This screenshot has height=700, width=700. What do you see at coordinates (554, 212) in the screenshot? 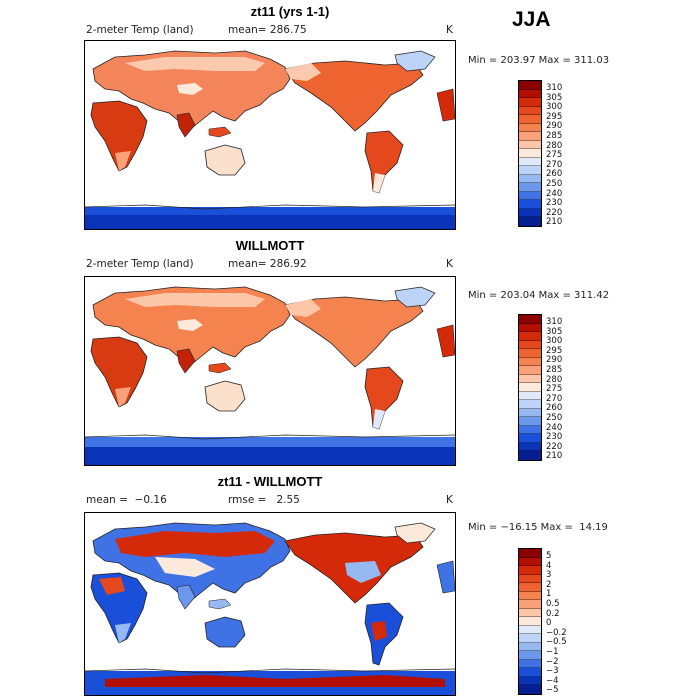
I see `cbar-1-label: 220` at bounding box center [554, 212].